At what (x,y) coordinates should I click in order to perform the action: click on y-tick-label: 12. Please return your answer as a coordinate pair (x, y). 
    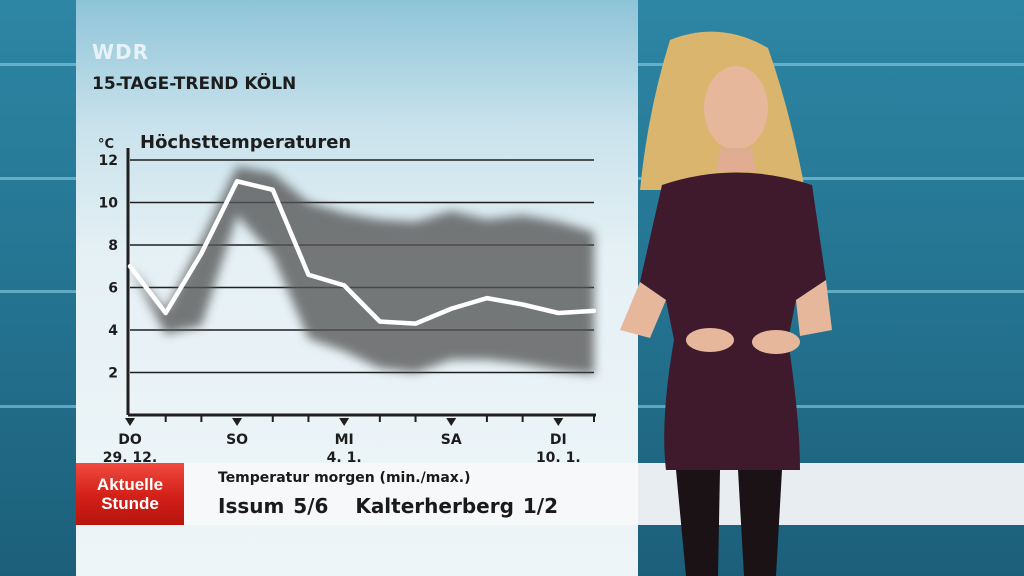
    Looking at the image, I should click on (108, 161).